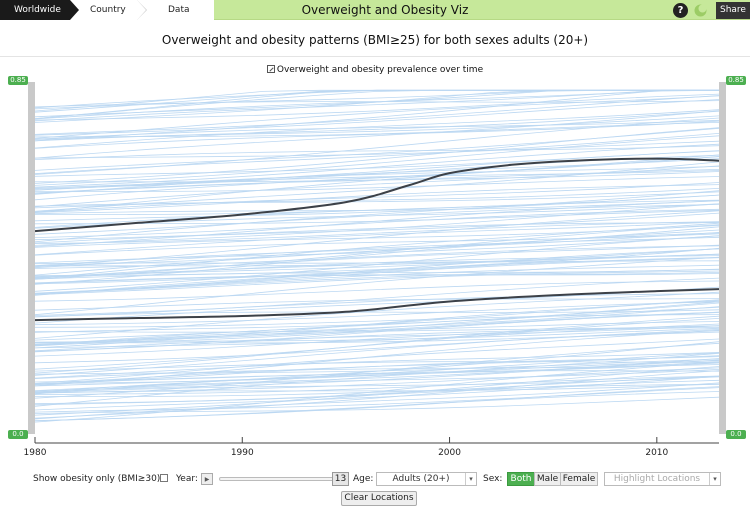 The image size is (750, 508). What do you see at coordinates (164, 478) in the screenshot?
I see `obesity-only-checkbox` at bounding box center [164, 478].